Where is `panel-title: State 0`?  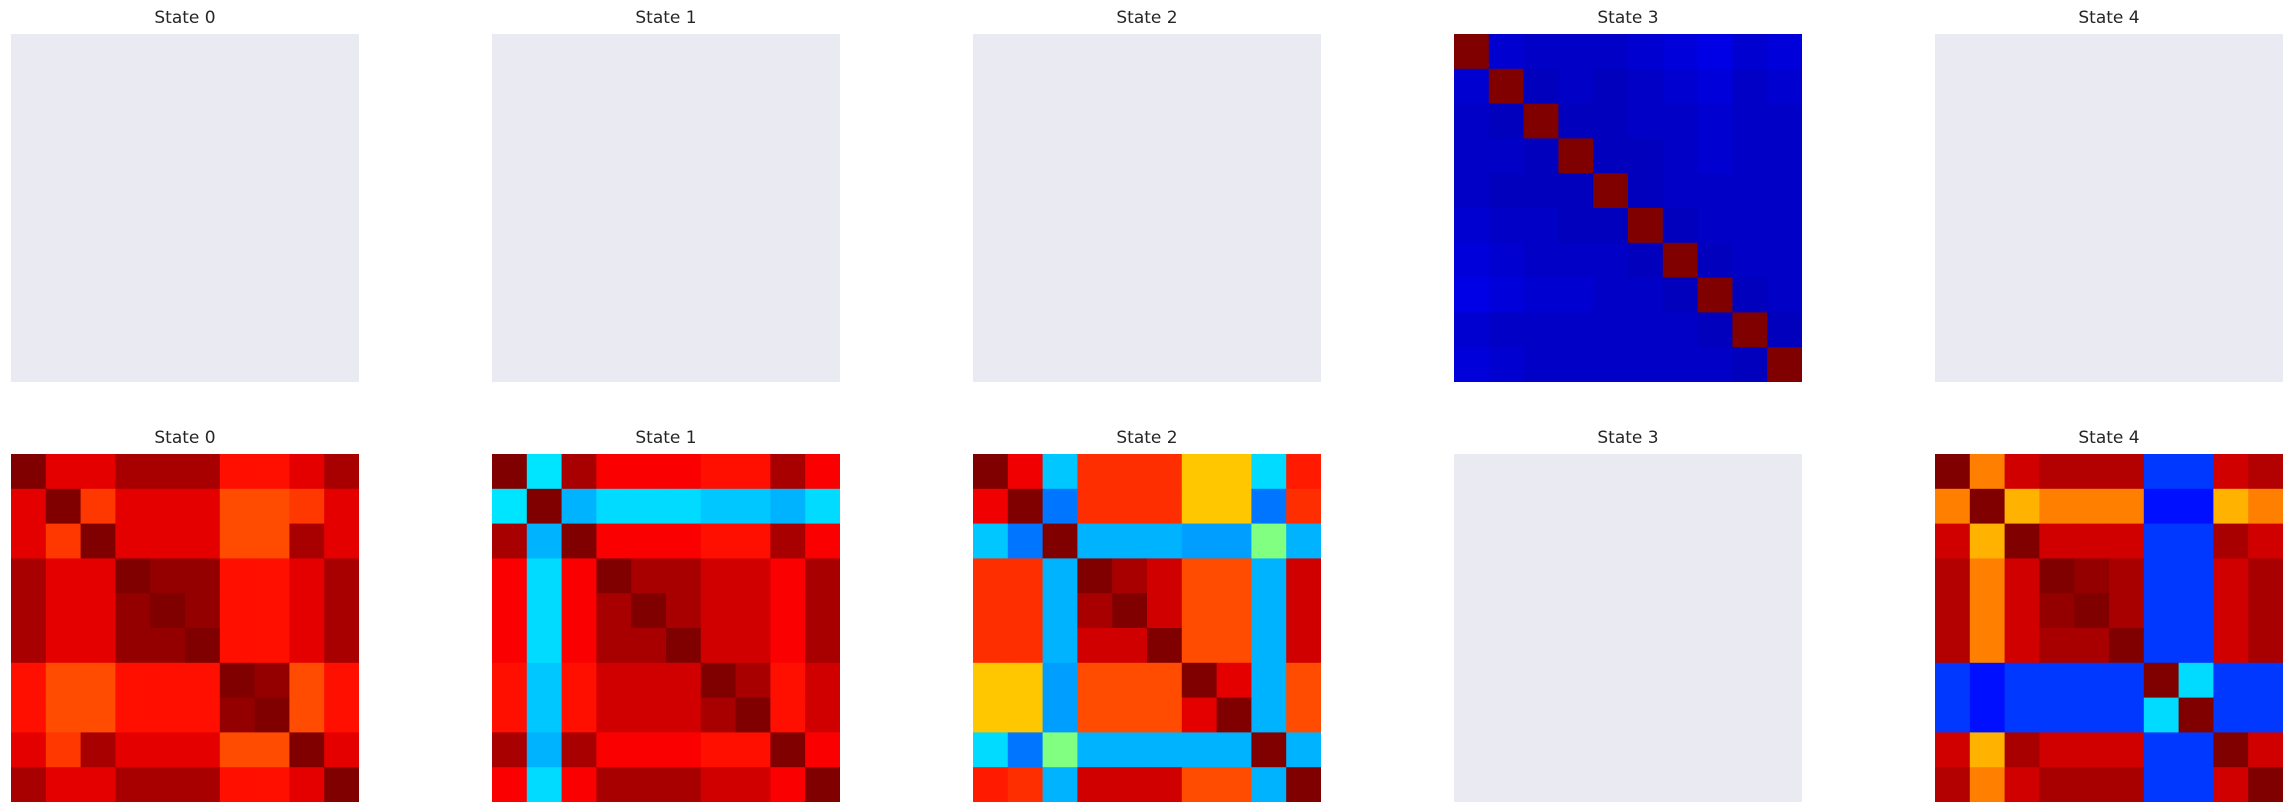
panel-title: State 0 is located at coordinates (185, 438).